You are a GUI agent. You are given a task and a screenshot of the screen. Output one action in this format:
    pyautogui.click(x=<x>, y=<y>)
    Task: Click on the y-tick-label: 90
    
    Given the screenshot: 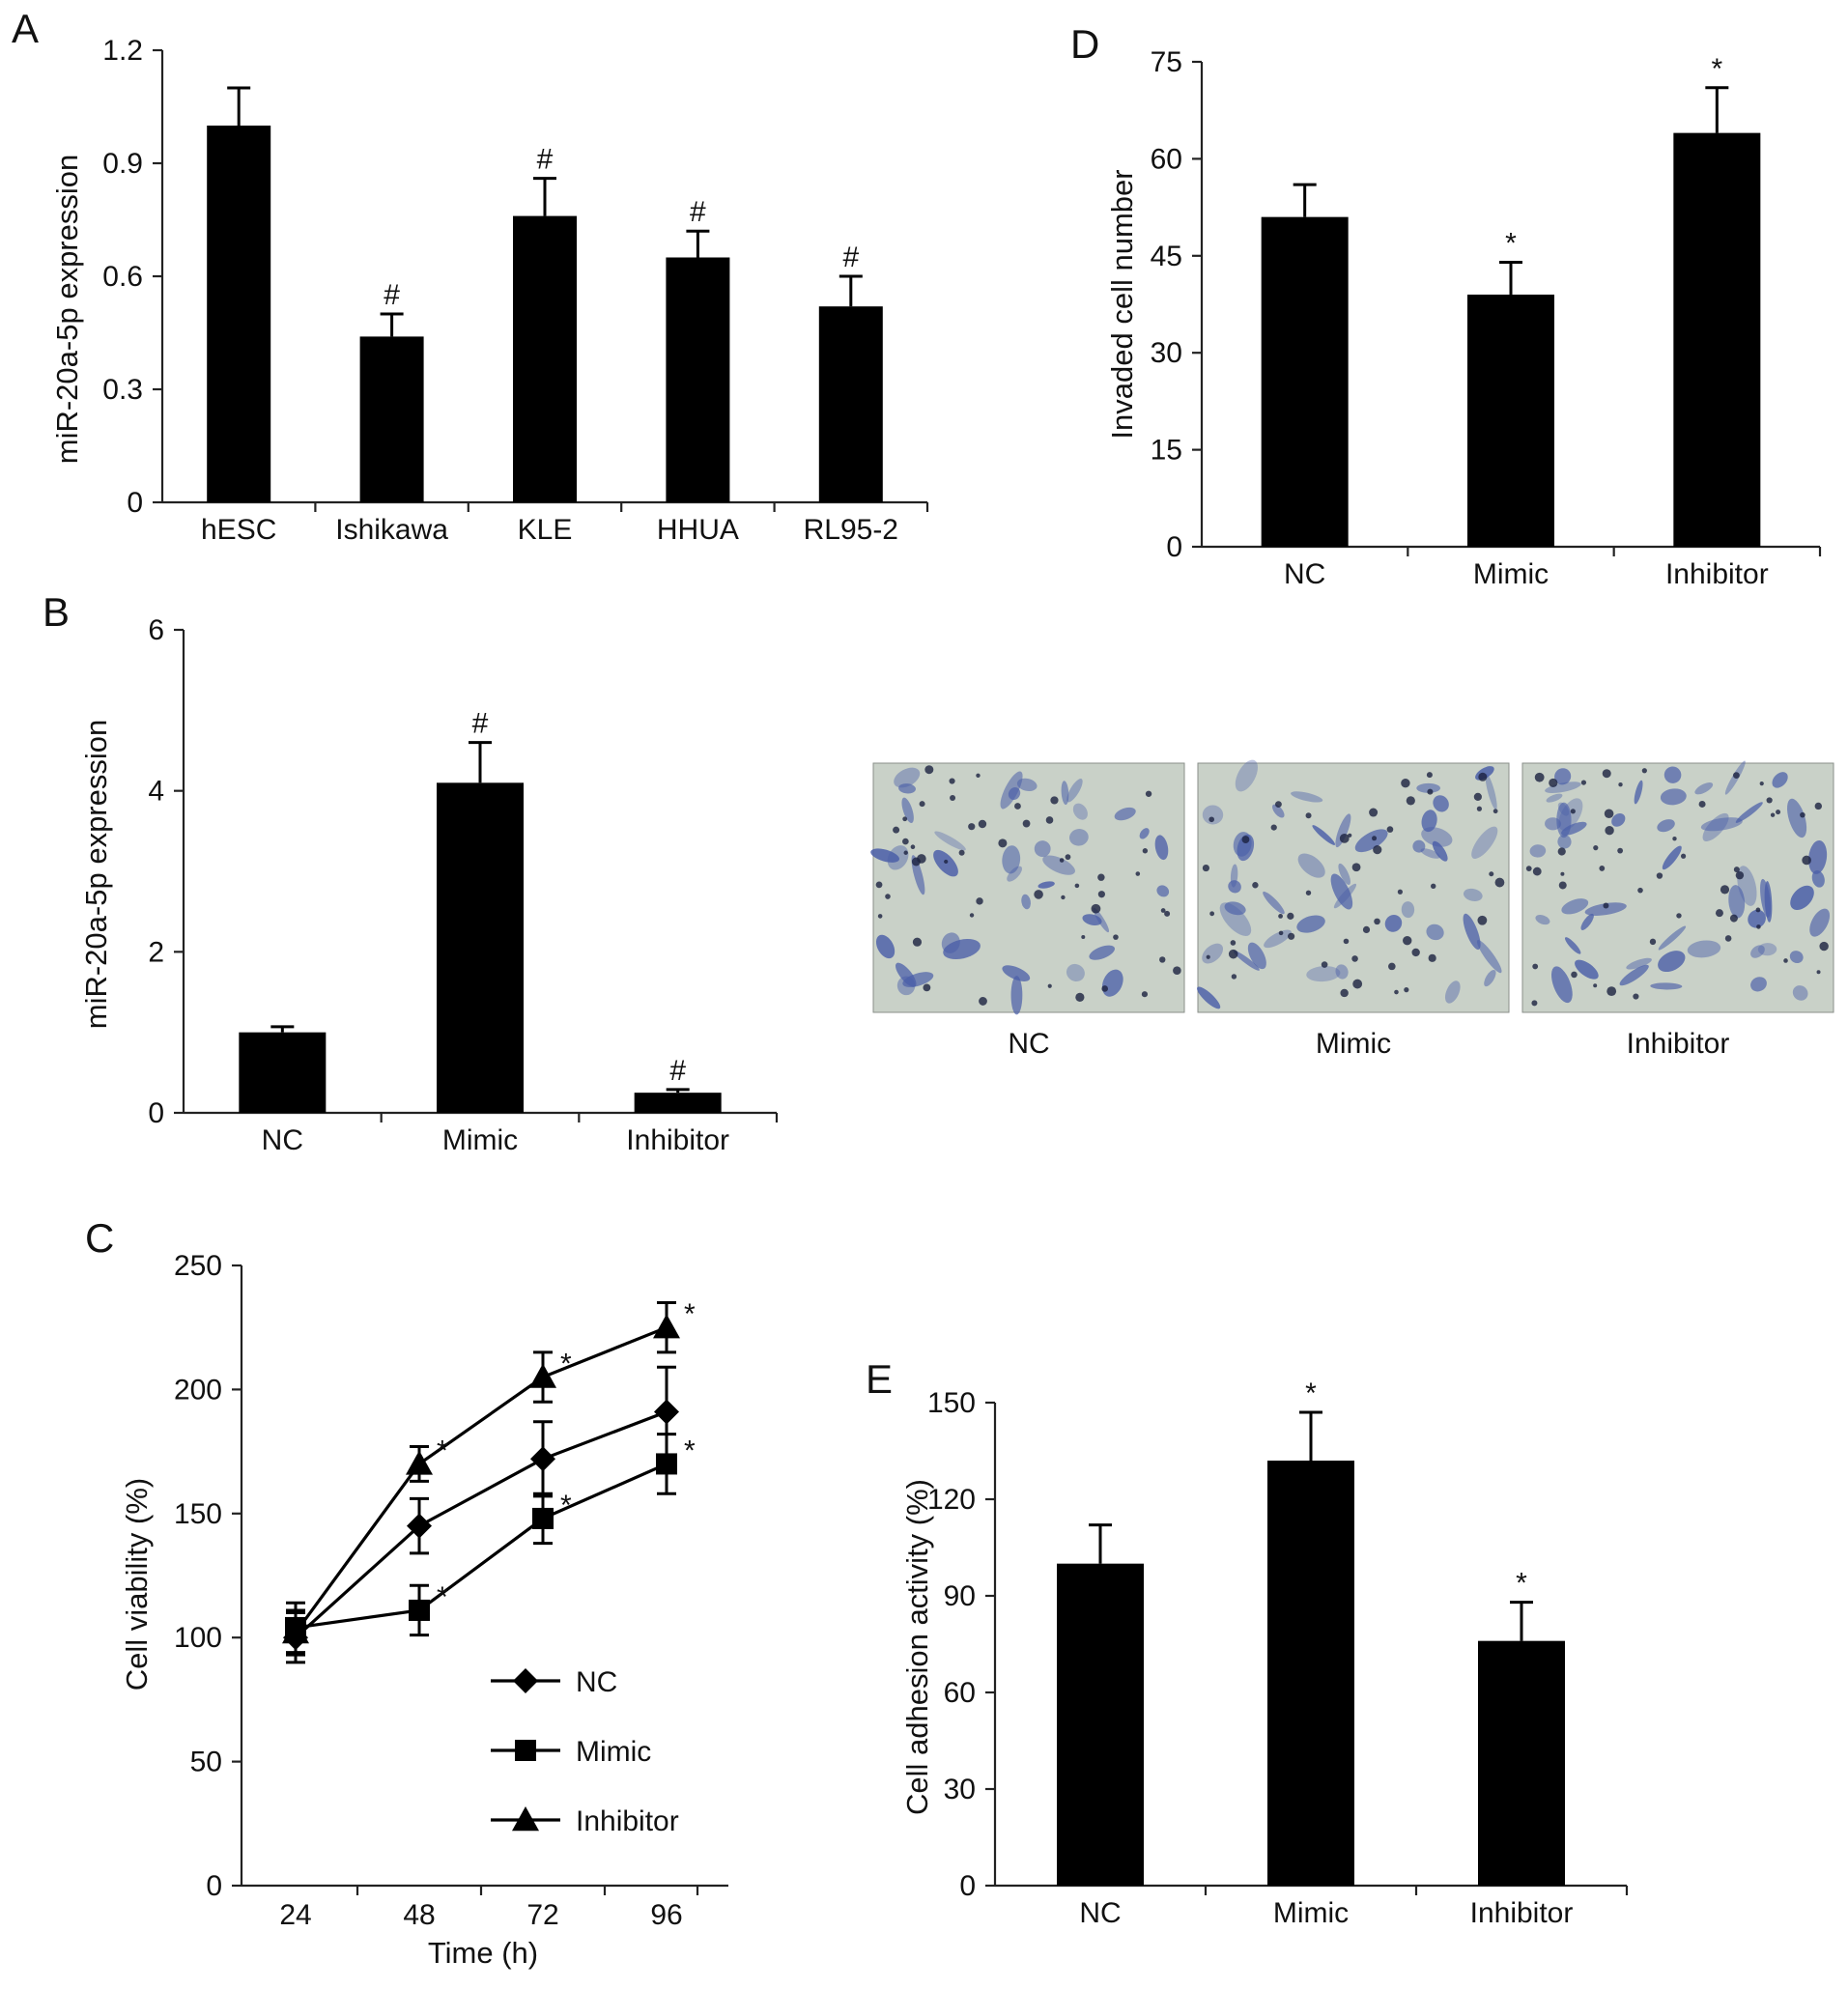 What is the action you would take?
    pyautogui.click(x=960, y=1596)
    